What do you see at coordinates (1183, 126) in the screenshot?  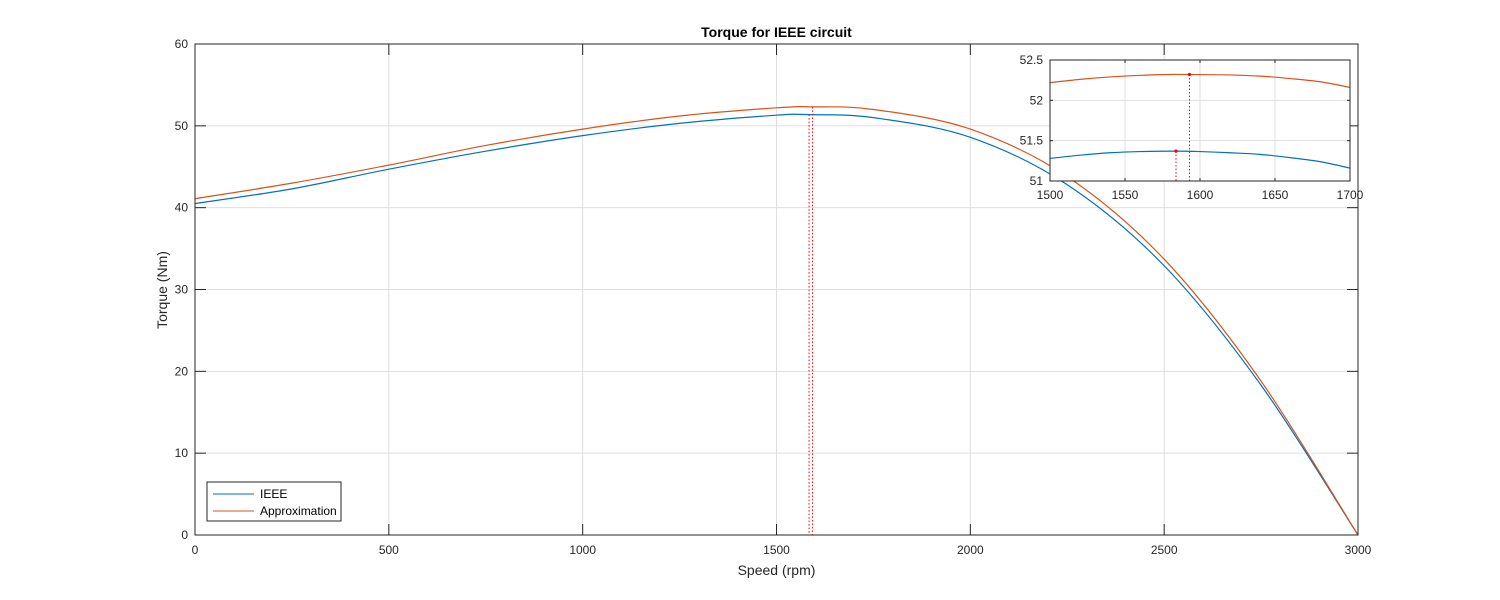 I see `inset-markers` at bounding box center [1183, 126].